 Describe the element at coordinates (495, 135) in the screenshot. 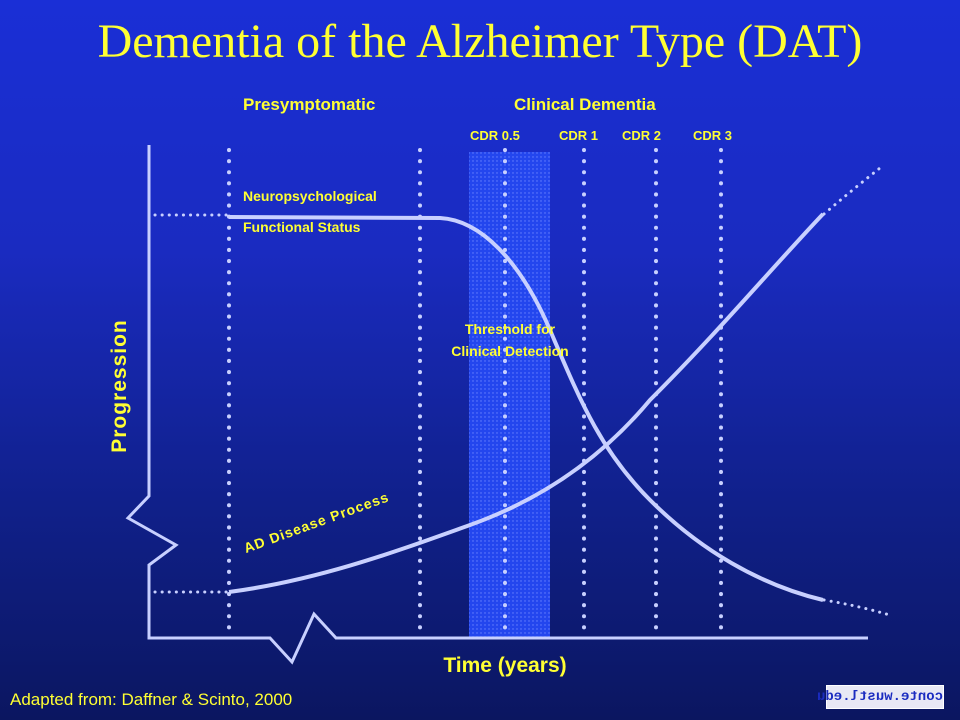

I see `cdr-label: CDR 0.5` at that location.